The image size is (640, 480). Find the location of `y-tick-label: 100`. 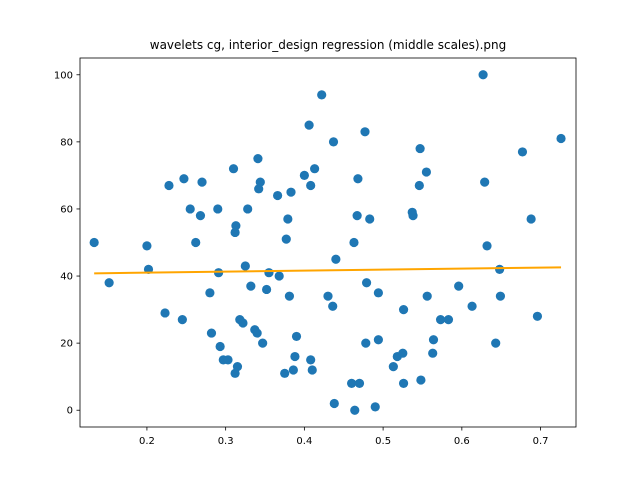

y-tick-label: 100 is located at coordinates (63, 75).